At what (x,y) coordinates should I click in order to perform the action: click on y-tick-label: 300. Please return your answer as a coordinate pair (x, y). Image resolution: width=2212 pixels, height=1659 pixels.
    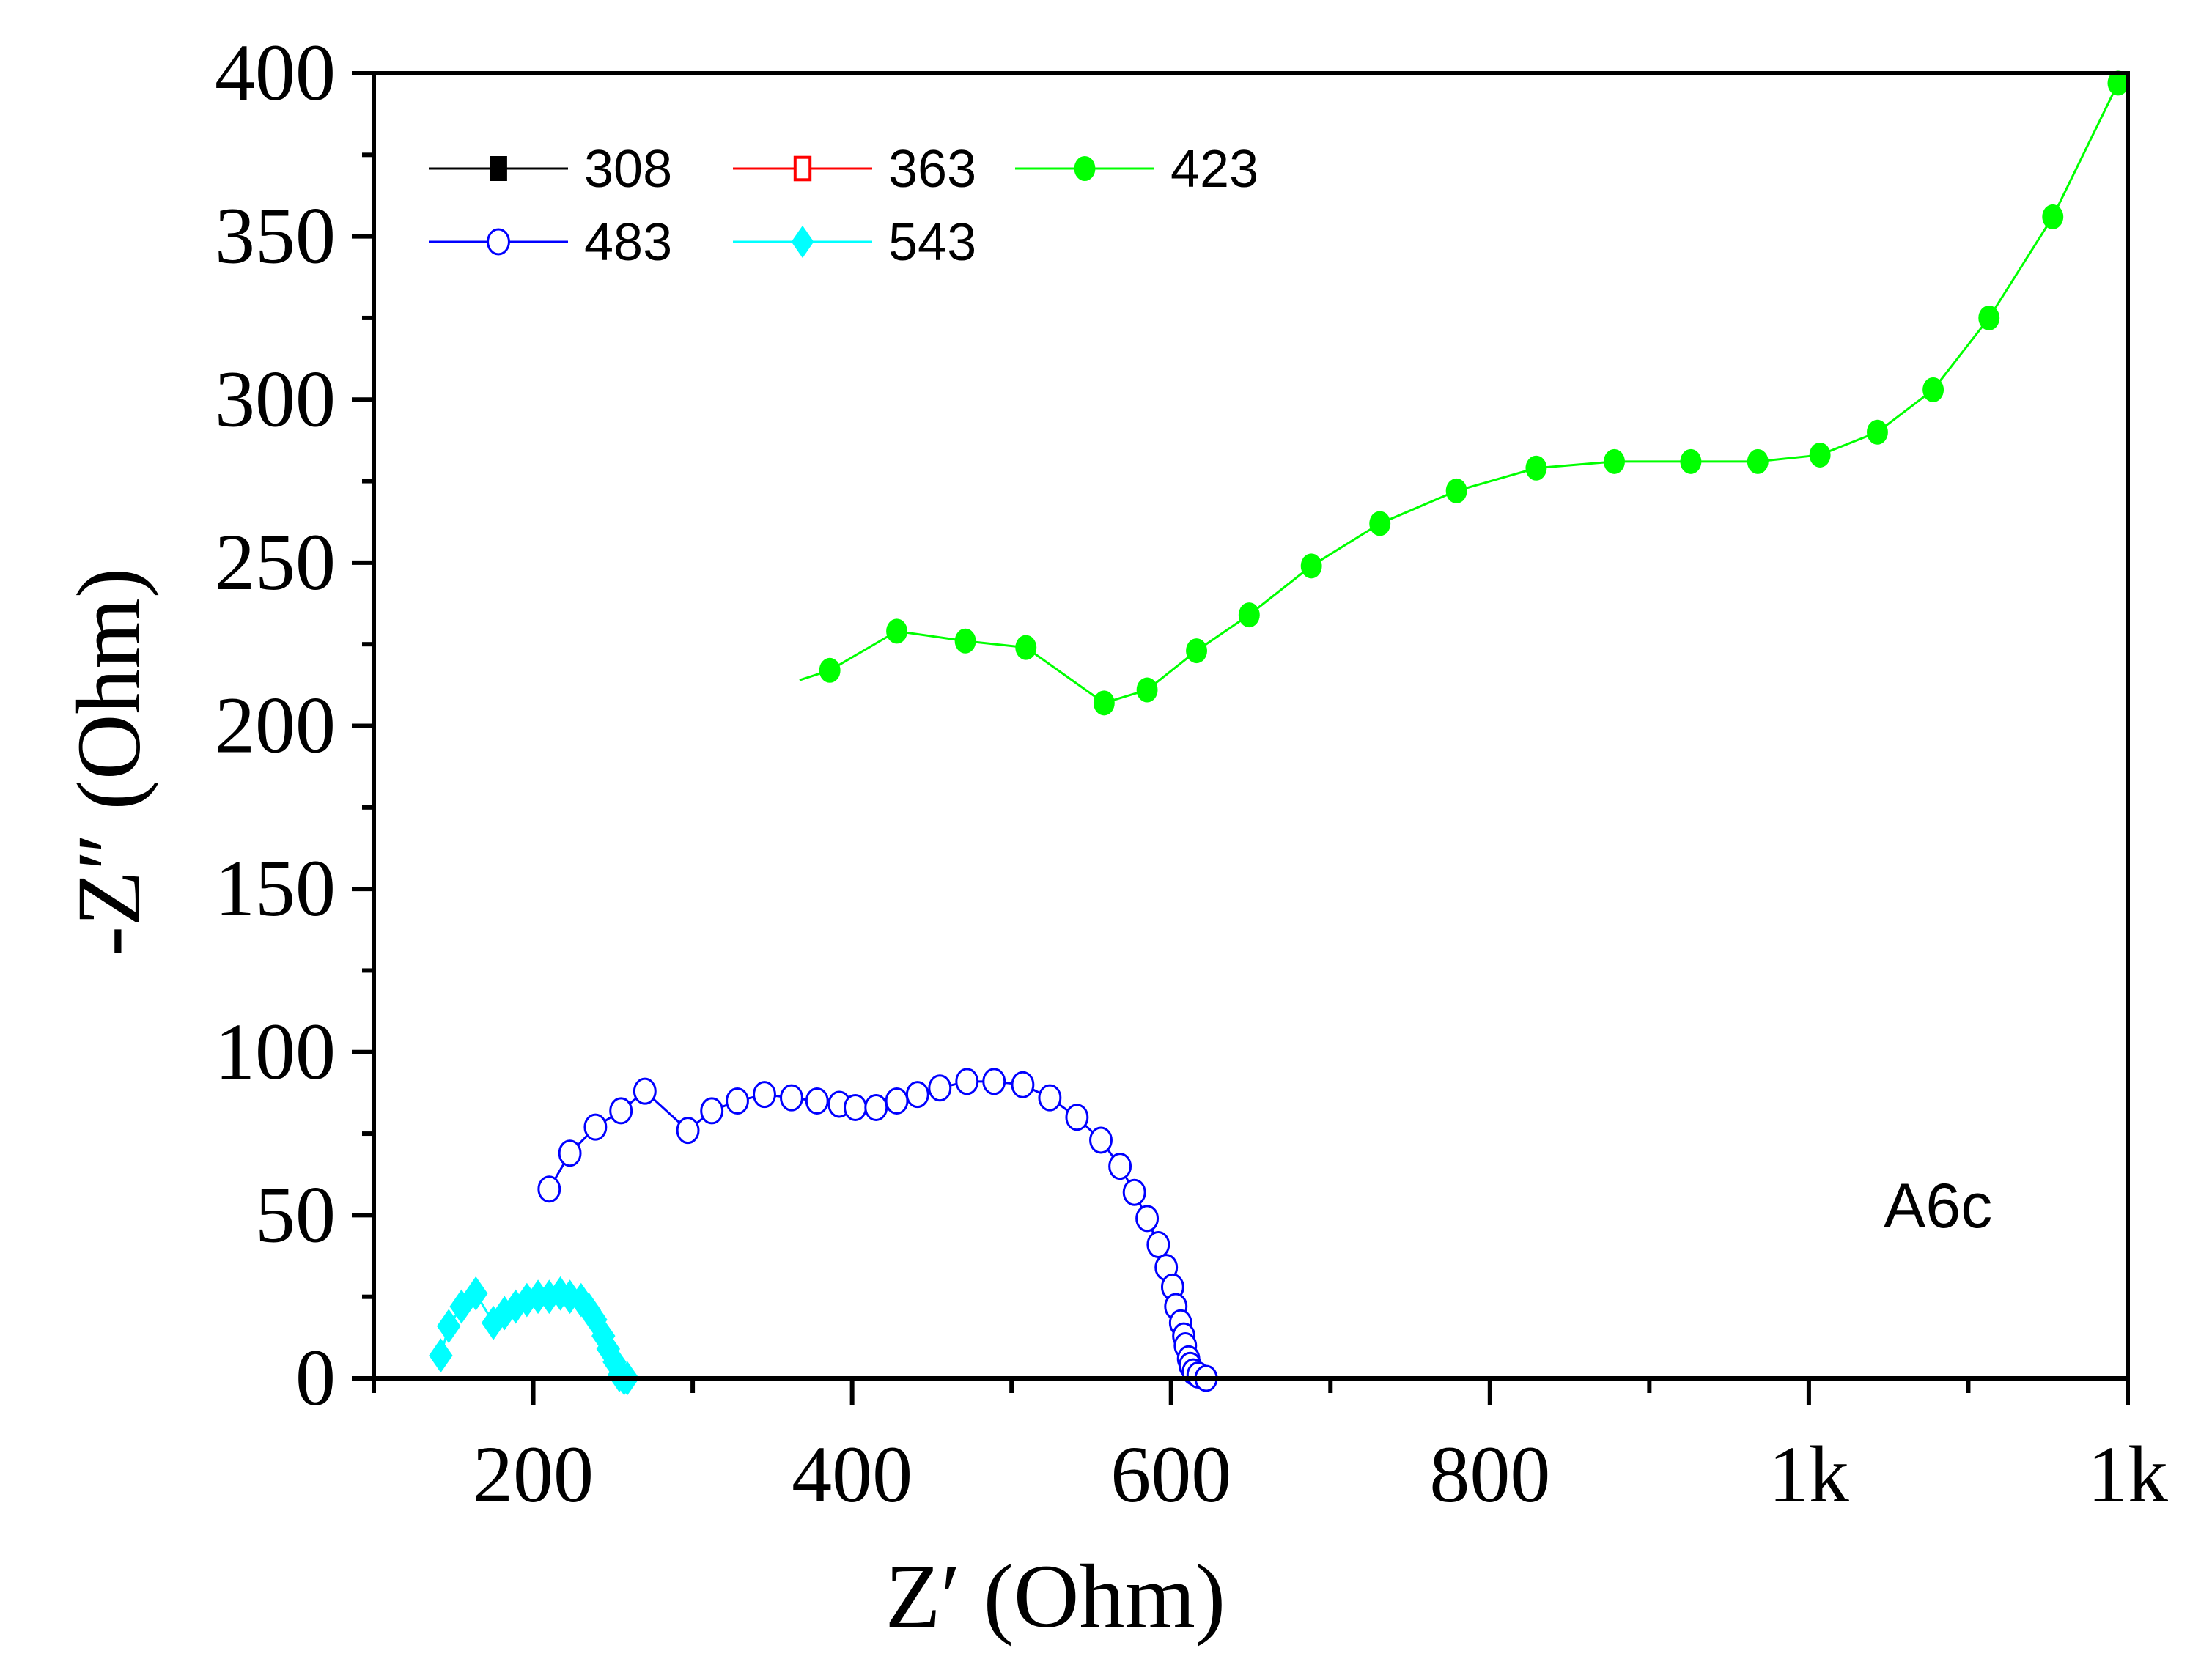
    Looking at the image, I should click on (275, 398).